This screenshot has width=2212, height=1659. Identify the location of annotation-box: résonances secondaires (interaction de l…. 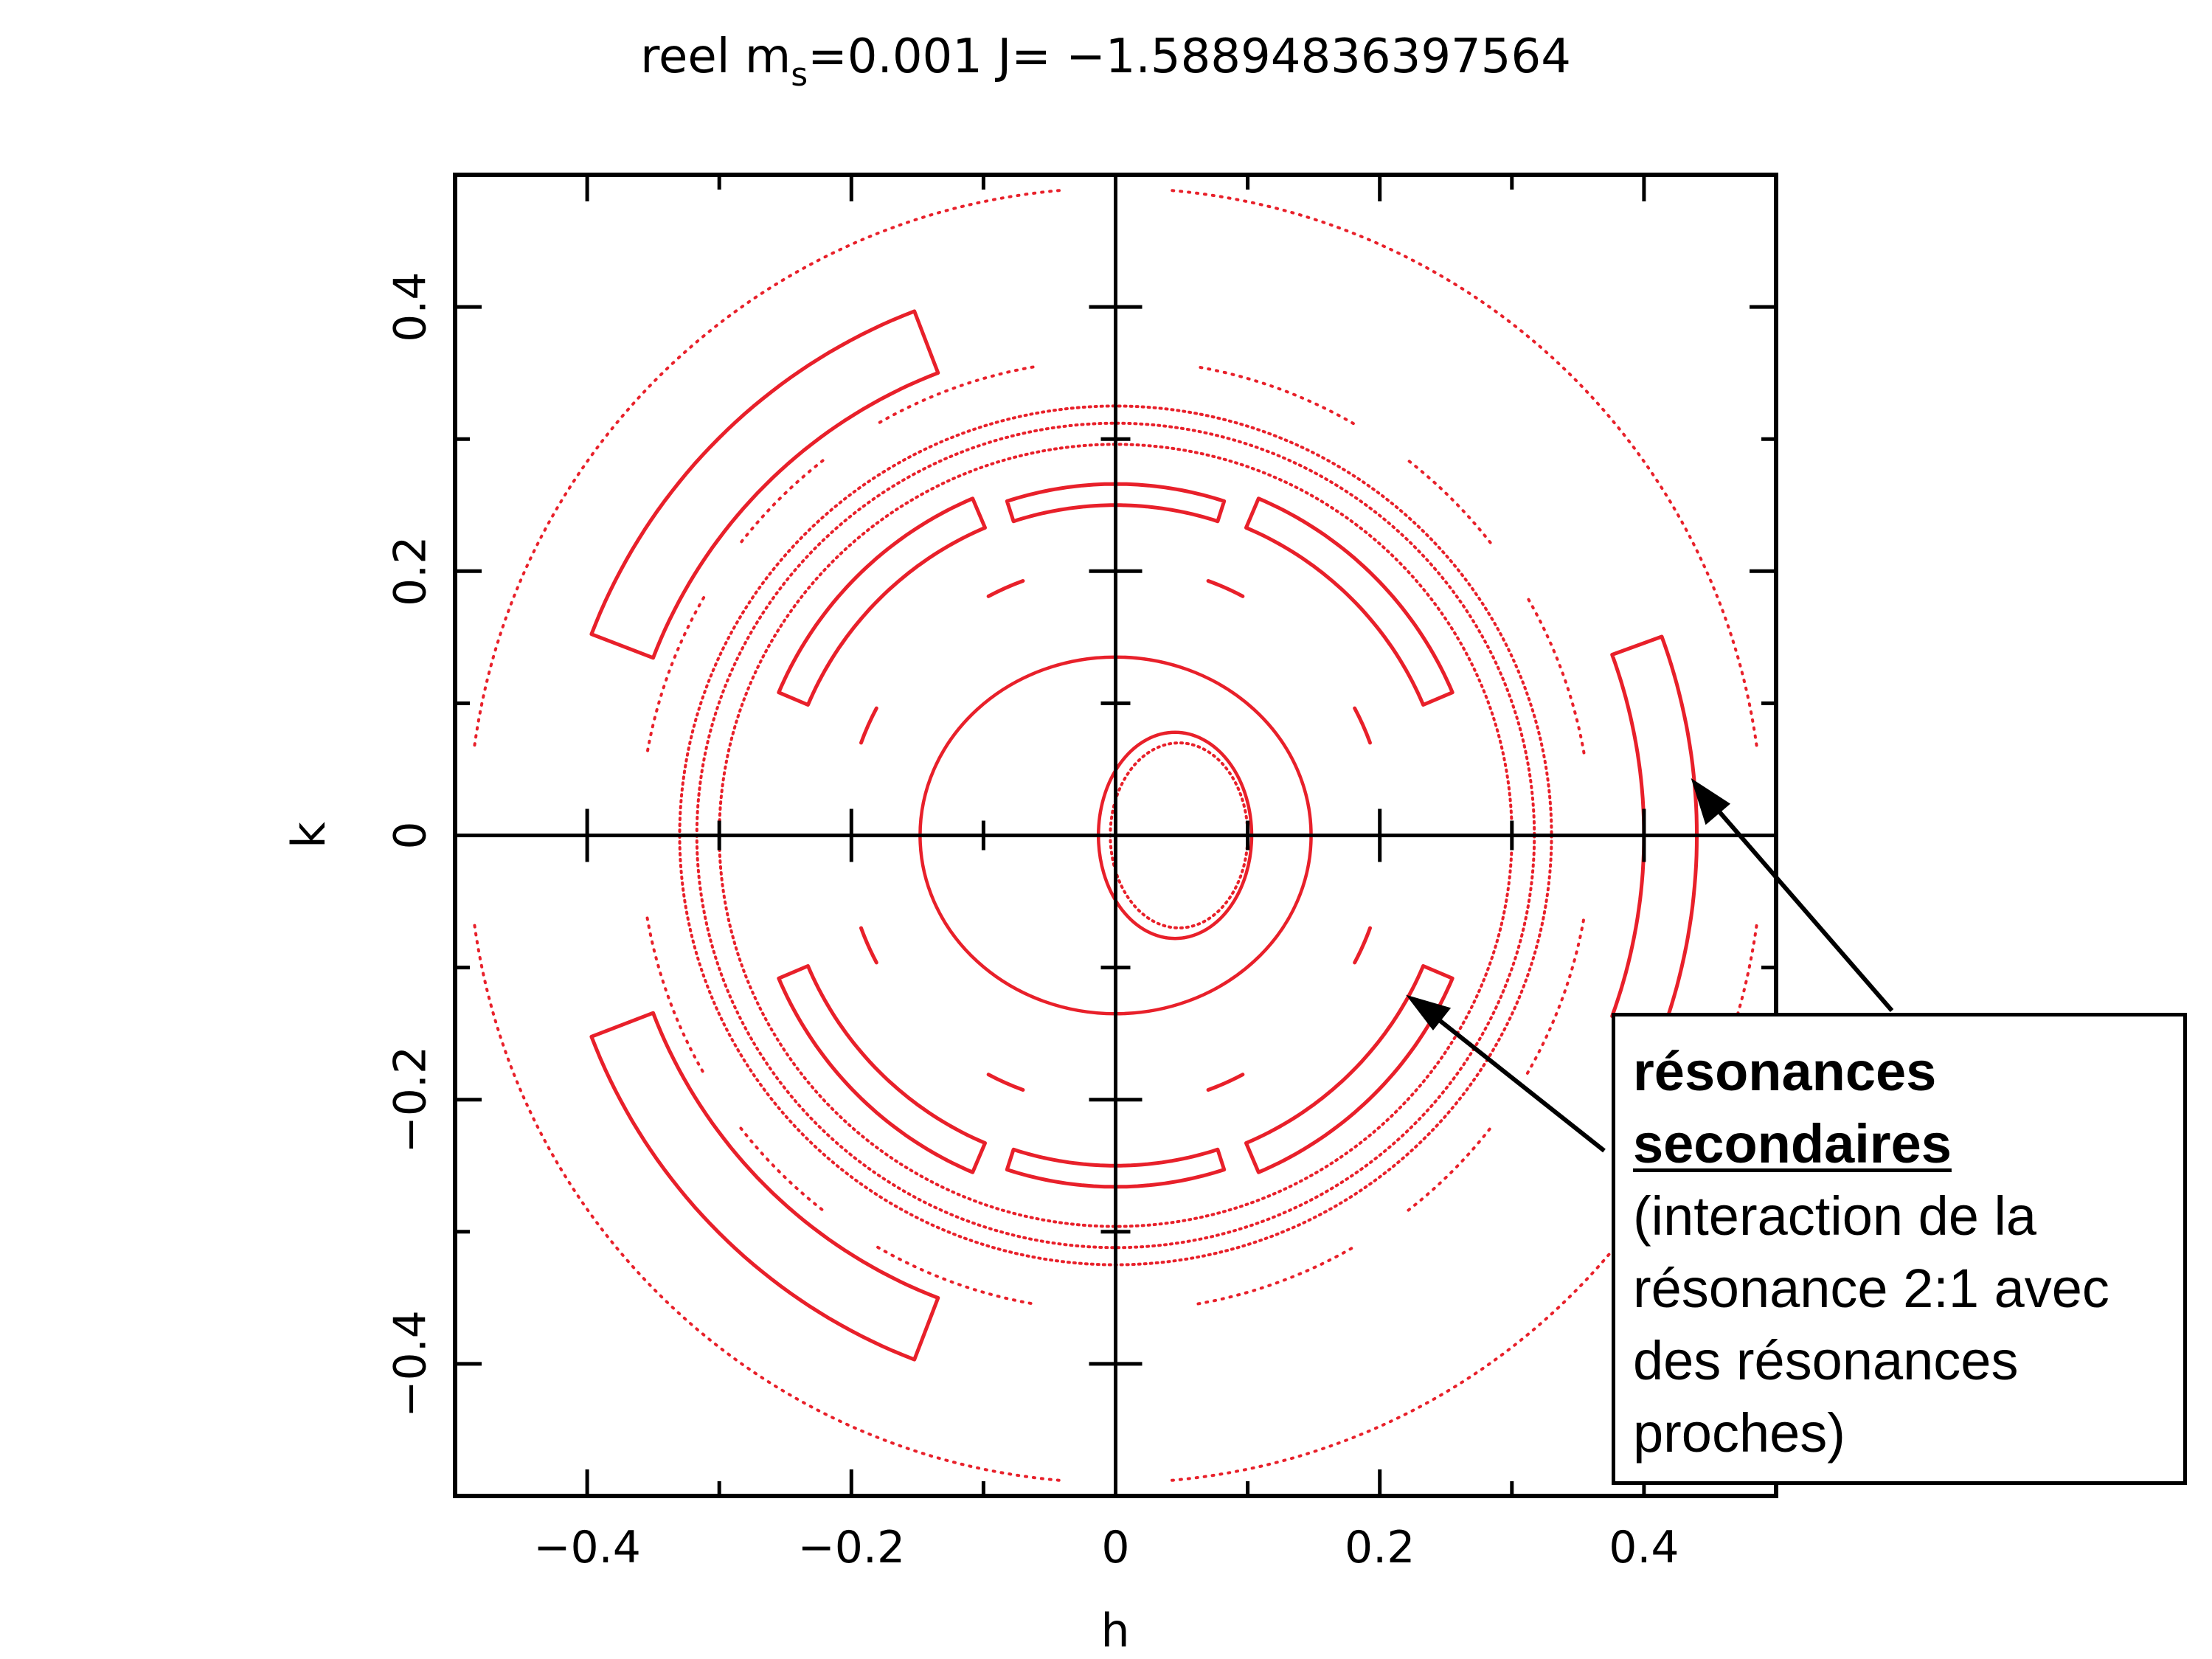
(1900, 1249).